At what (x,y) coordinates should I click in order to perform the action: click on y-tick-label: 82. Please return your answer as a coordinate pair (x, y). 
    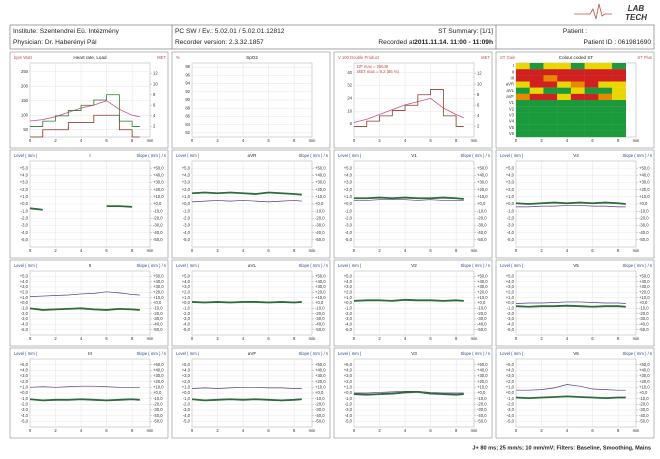
    Looking at the image, I should click on (187, 132).